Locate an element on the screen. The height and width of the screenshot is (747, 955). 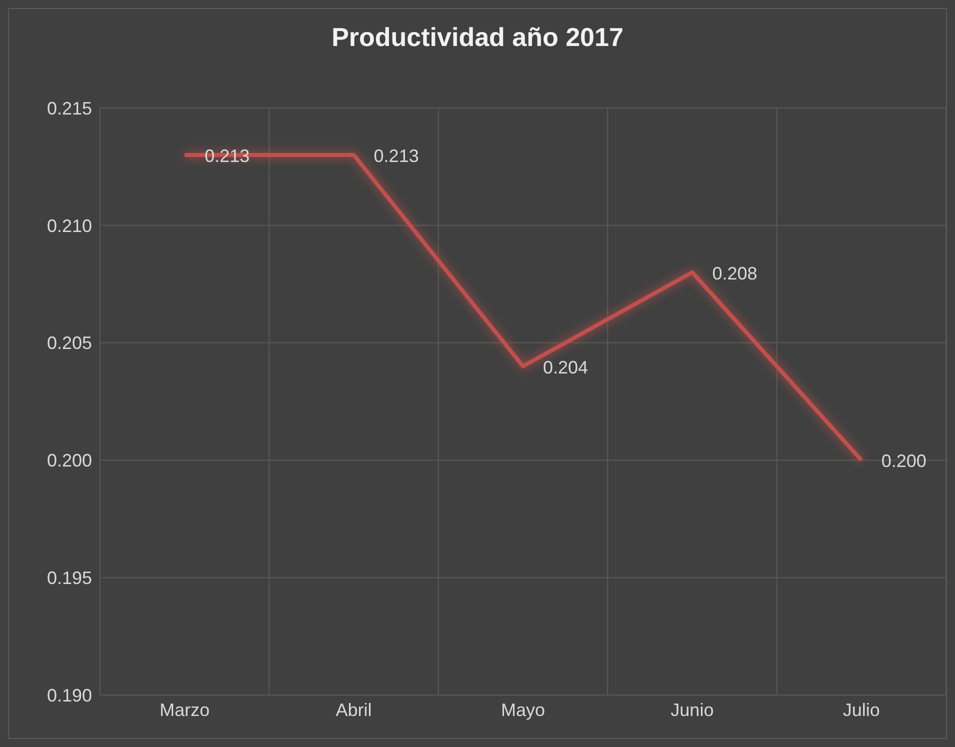
y-tick-label: 0.205 is located at coordinates (69, 343).